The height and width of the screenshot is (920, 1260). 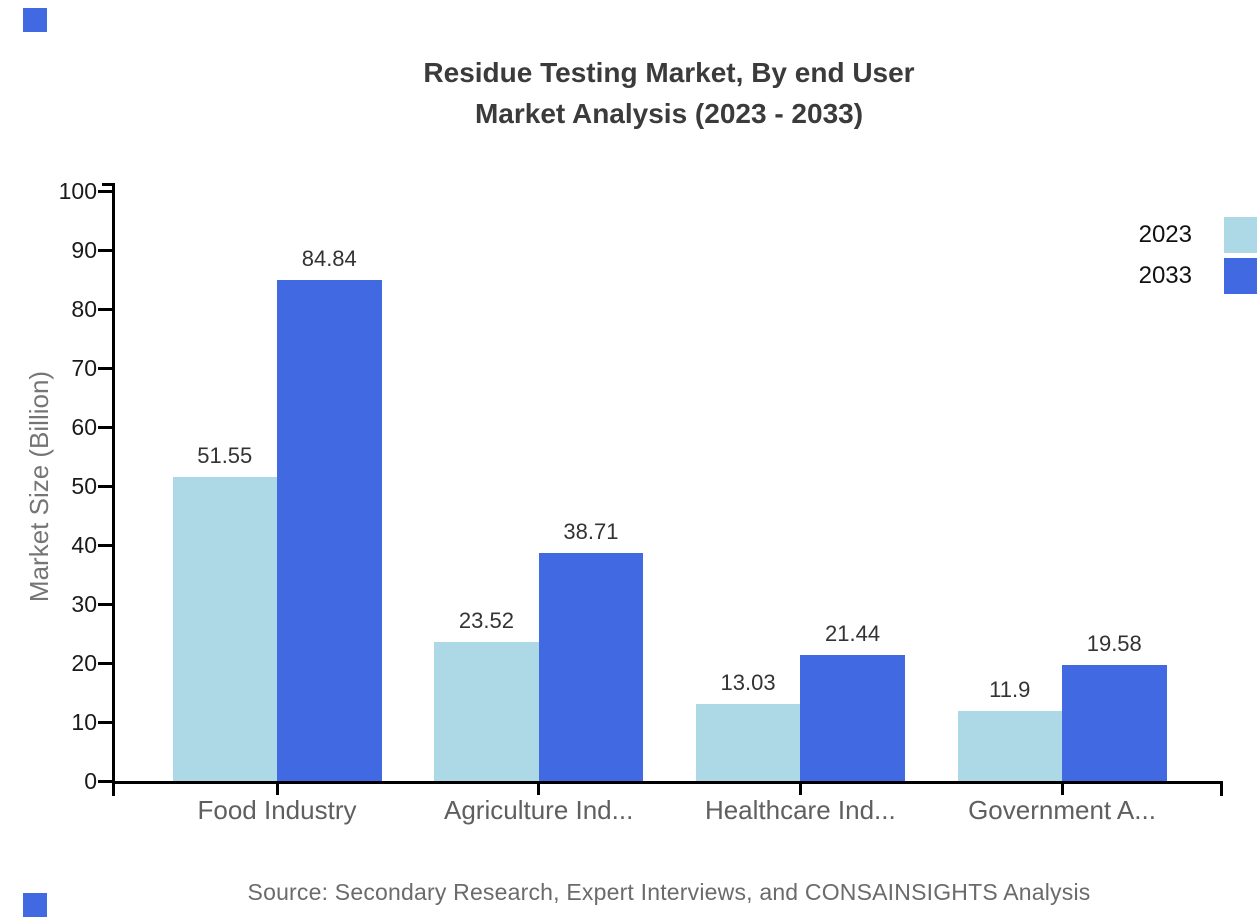 I want to click on value-label: 21.44, so click(x=853, y=633).